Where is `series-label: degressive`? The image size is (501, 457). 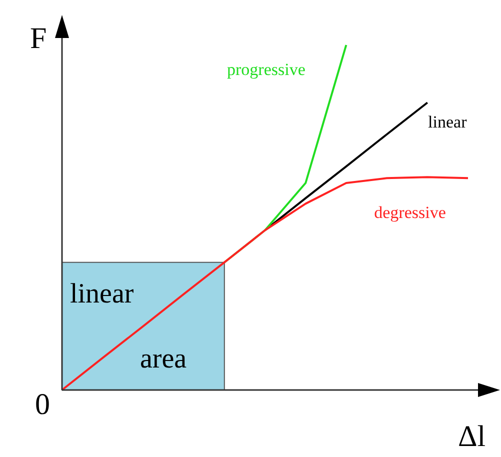 series-label: degressive is located at coordinates (410, 212).